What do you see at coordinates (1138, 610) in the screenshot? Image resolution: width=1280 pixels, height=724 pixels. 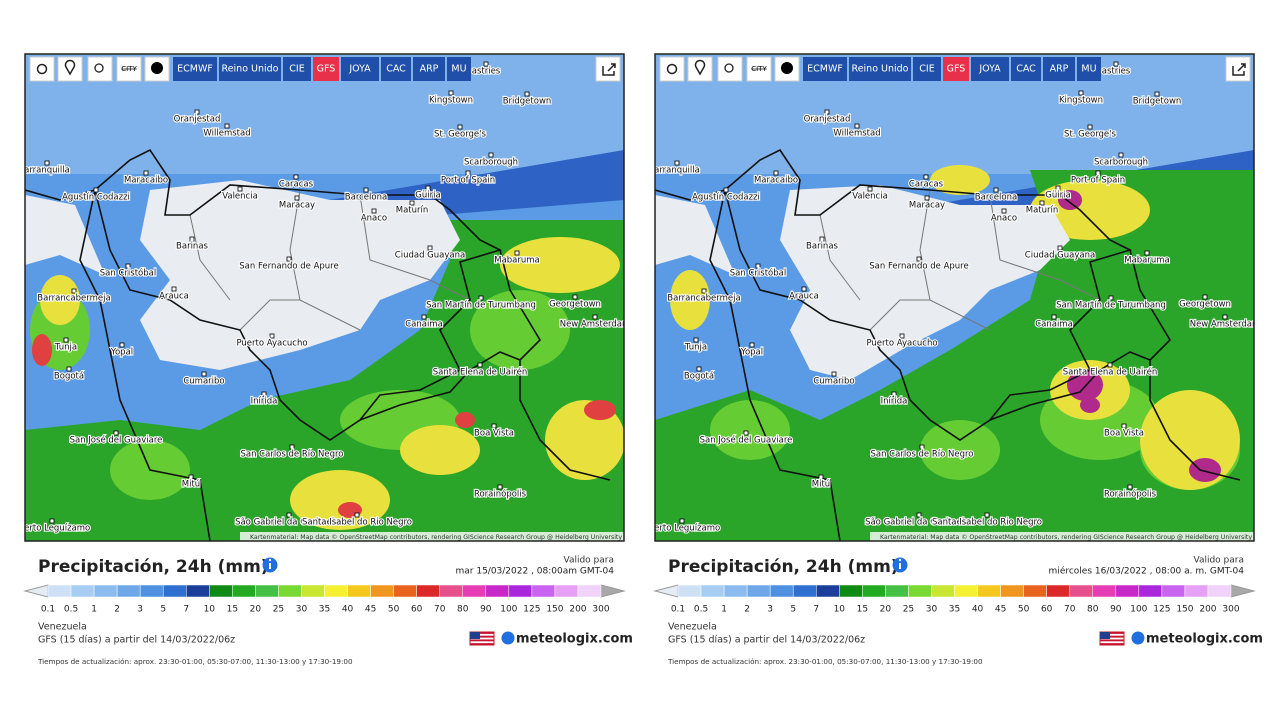 I see `legend-tick-label: 100` at bounding box center [1138, 610].